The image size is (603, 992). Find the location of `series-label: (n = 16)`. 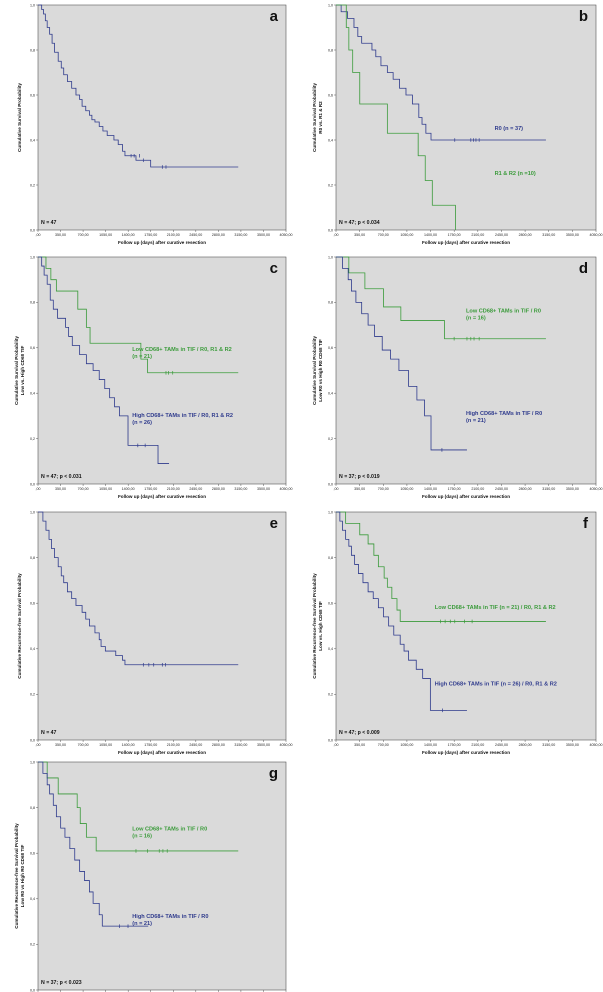

series-label: (n = 16) is located at coordinates (142, 836).